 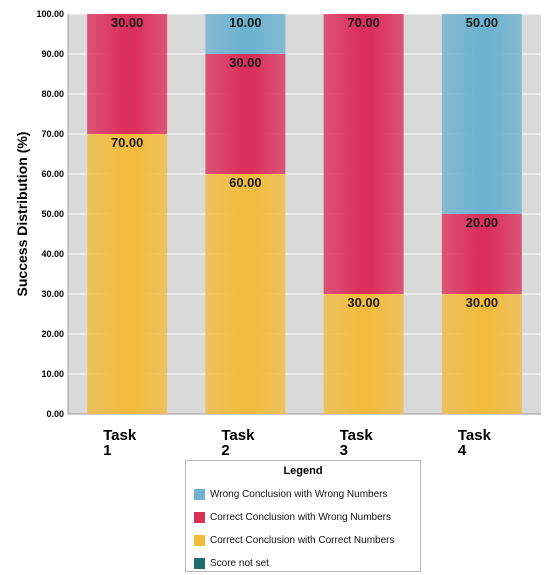 What do you see at coordinates (482, 222) in the screenshot?
I see `data-label: 20.00` at bounding box center [482, 222].